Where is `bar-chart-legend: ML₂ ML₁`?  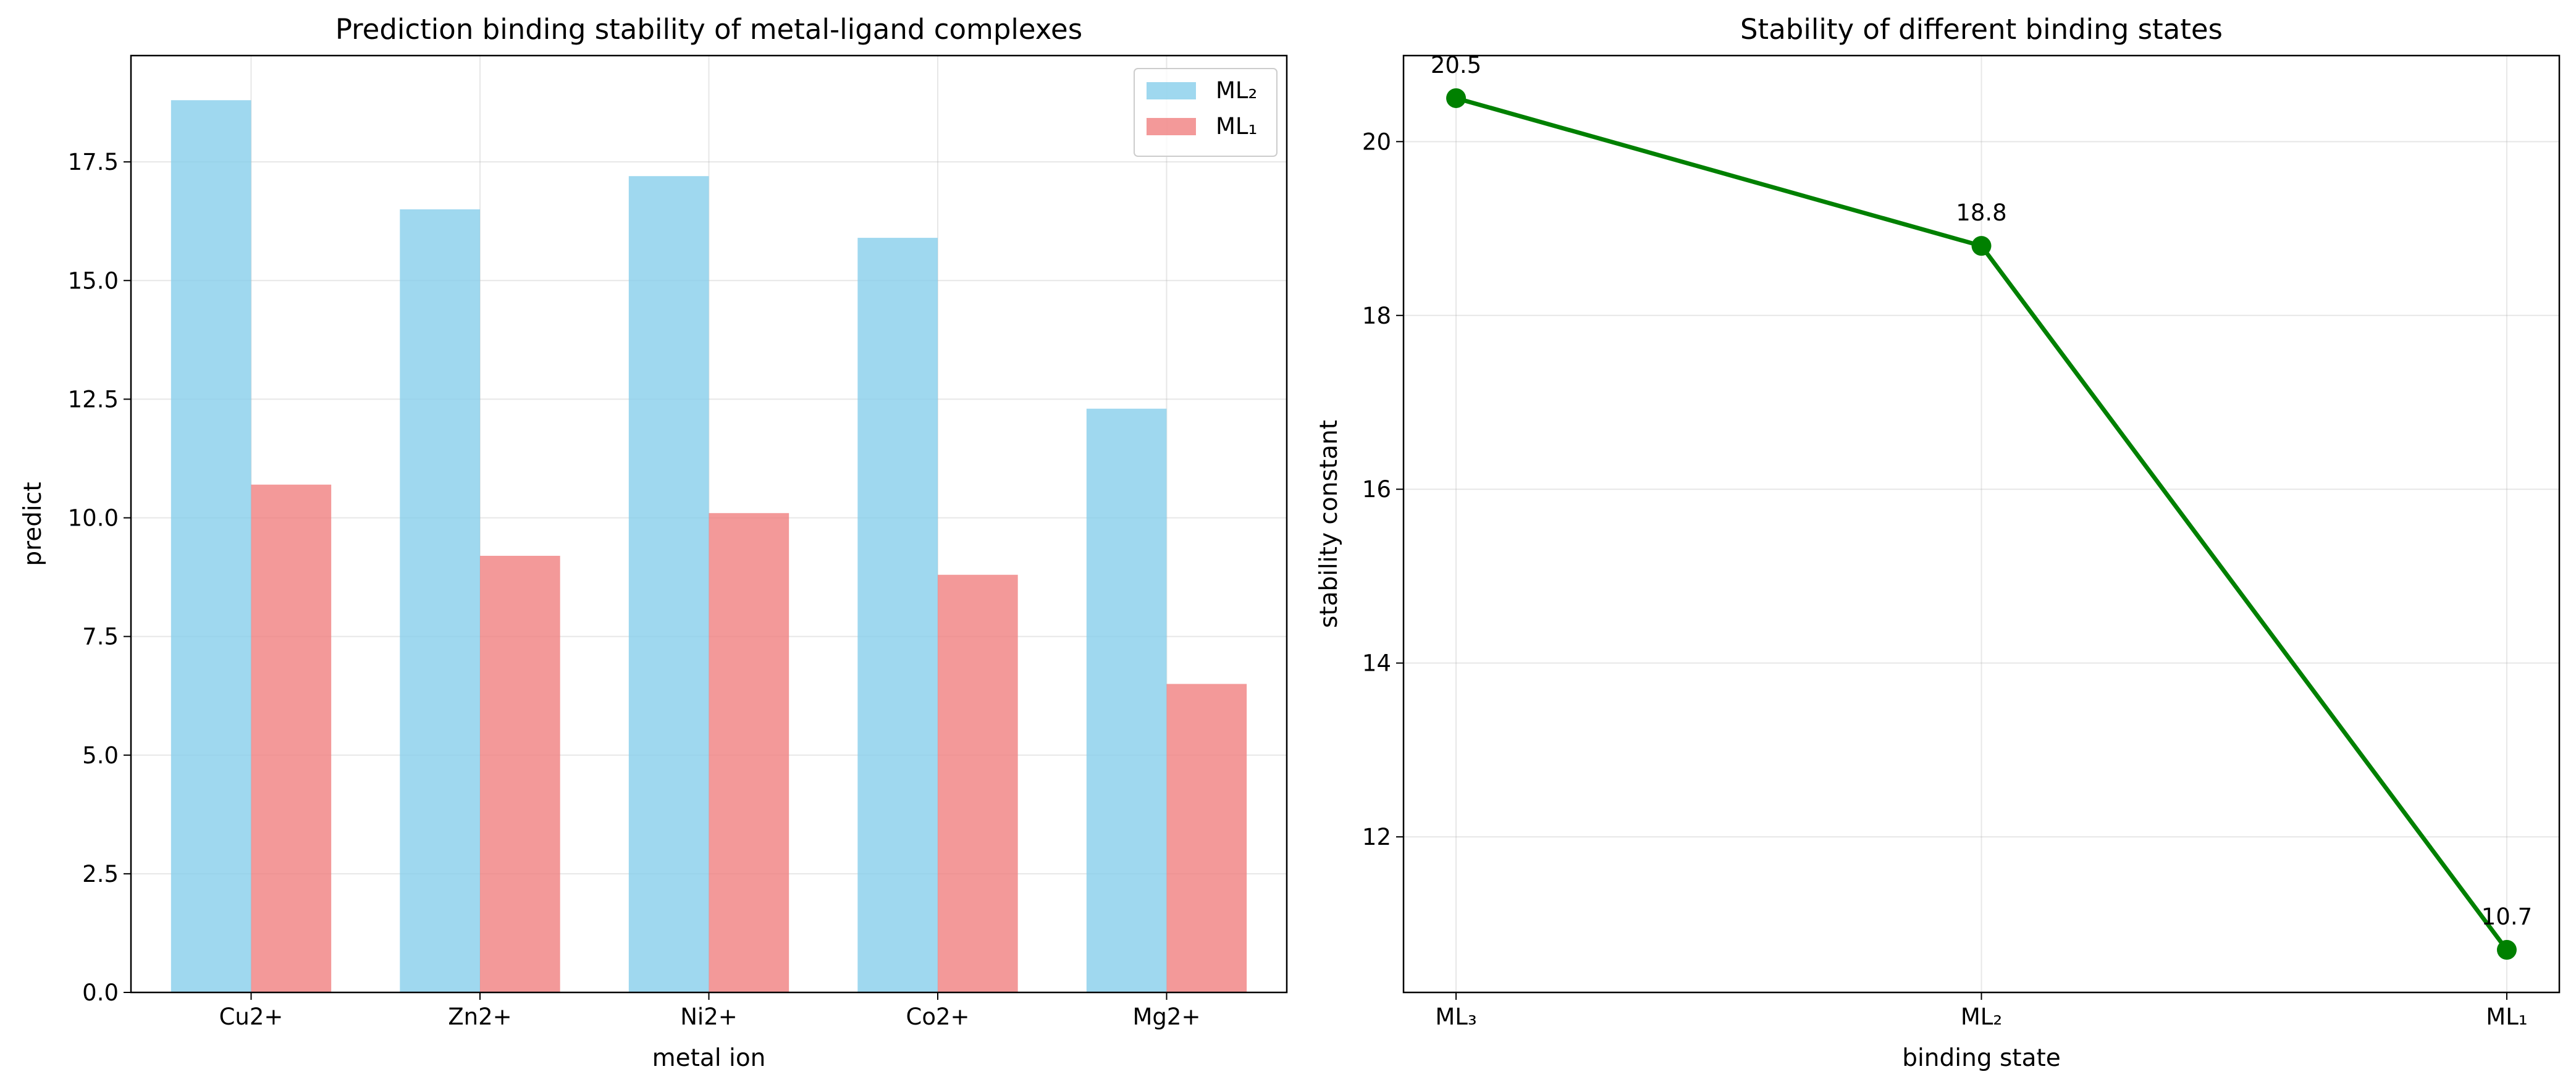 bar-chart-legend: ML₂ ML₁ is located at coordinates (1205, 113).